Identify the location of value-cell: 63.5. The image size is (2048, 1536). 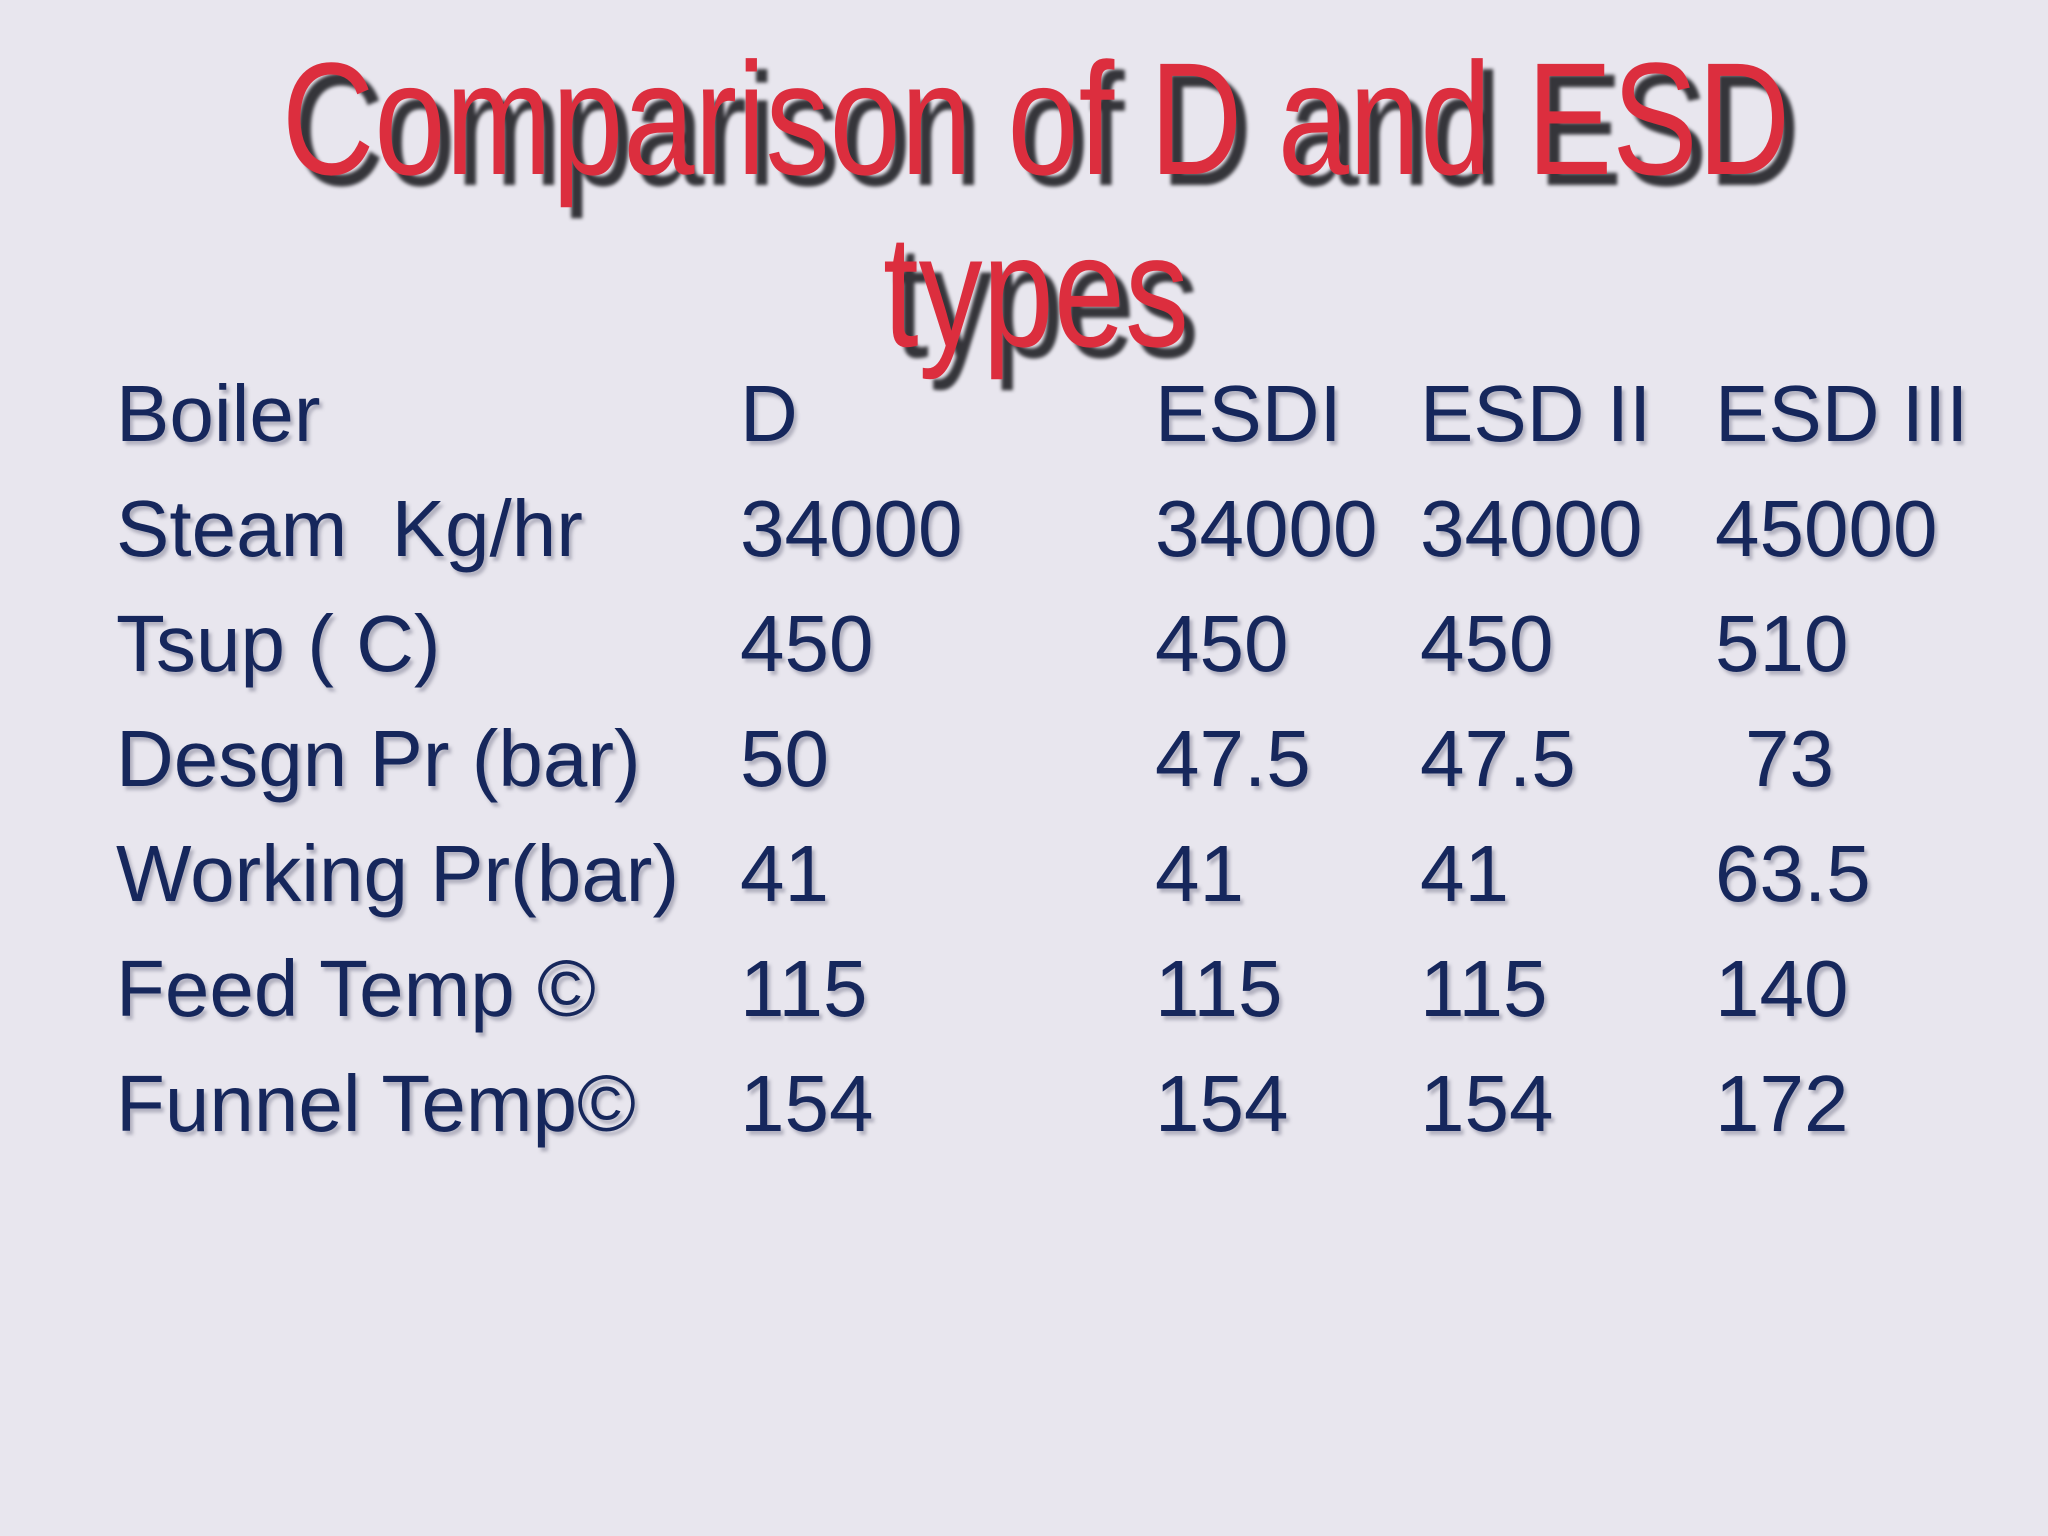
(1793, 873).